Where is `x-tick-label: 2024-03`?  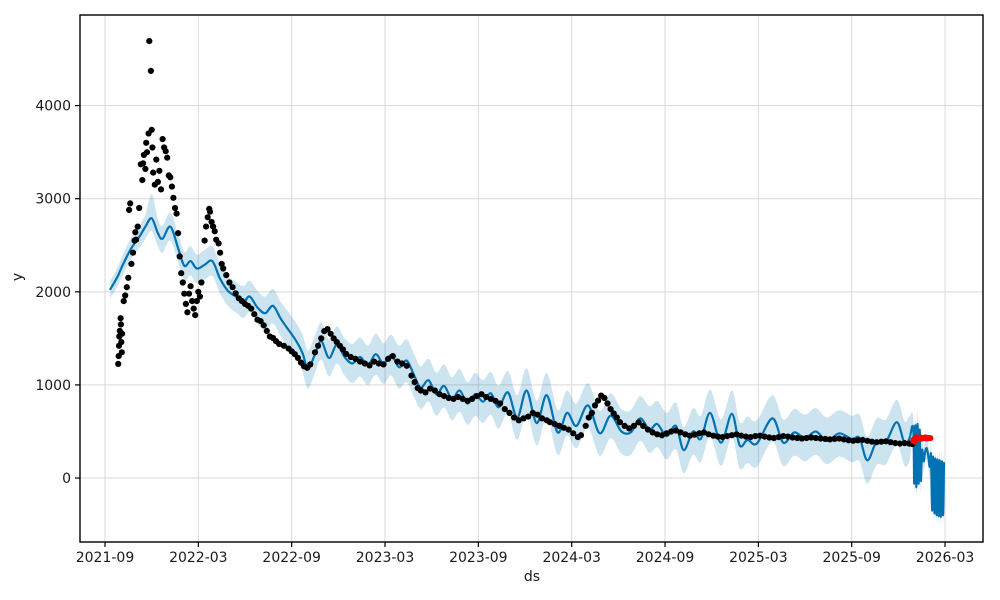
x-tick-label: 2024-03 is located at coordinates (571, 558).